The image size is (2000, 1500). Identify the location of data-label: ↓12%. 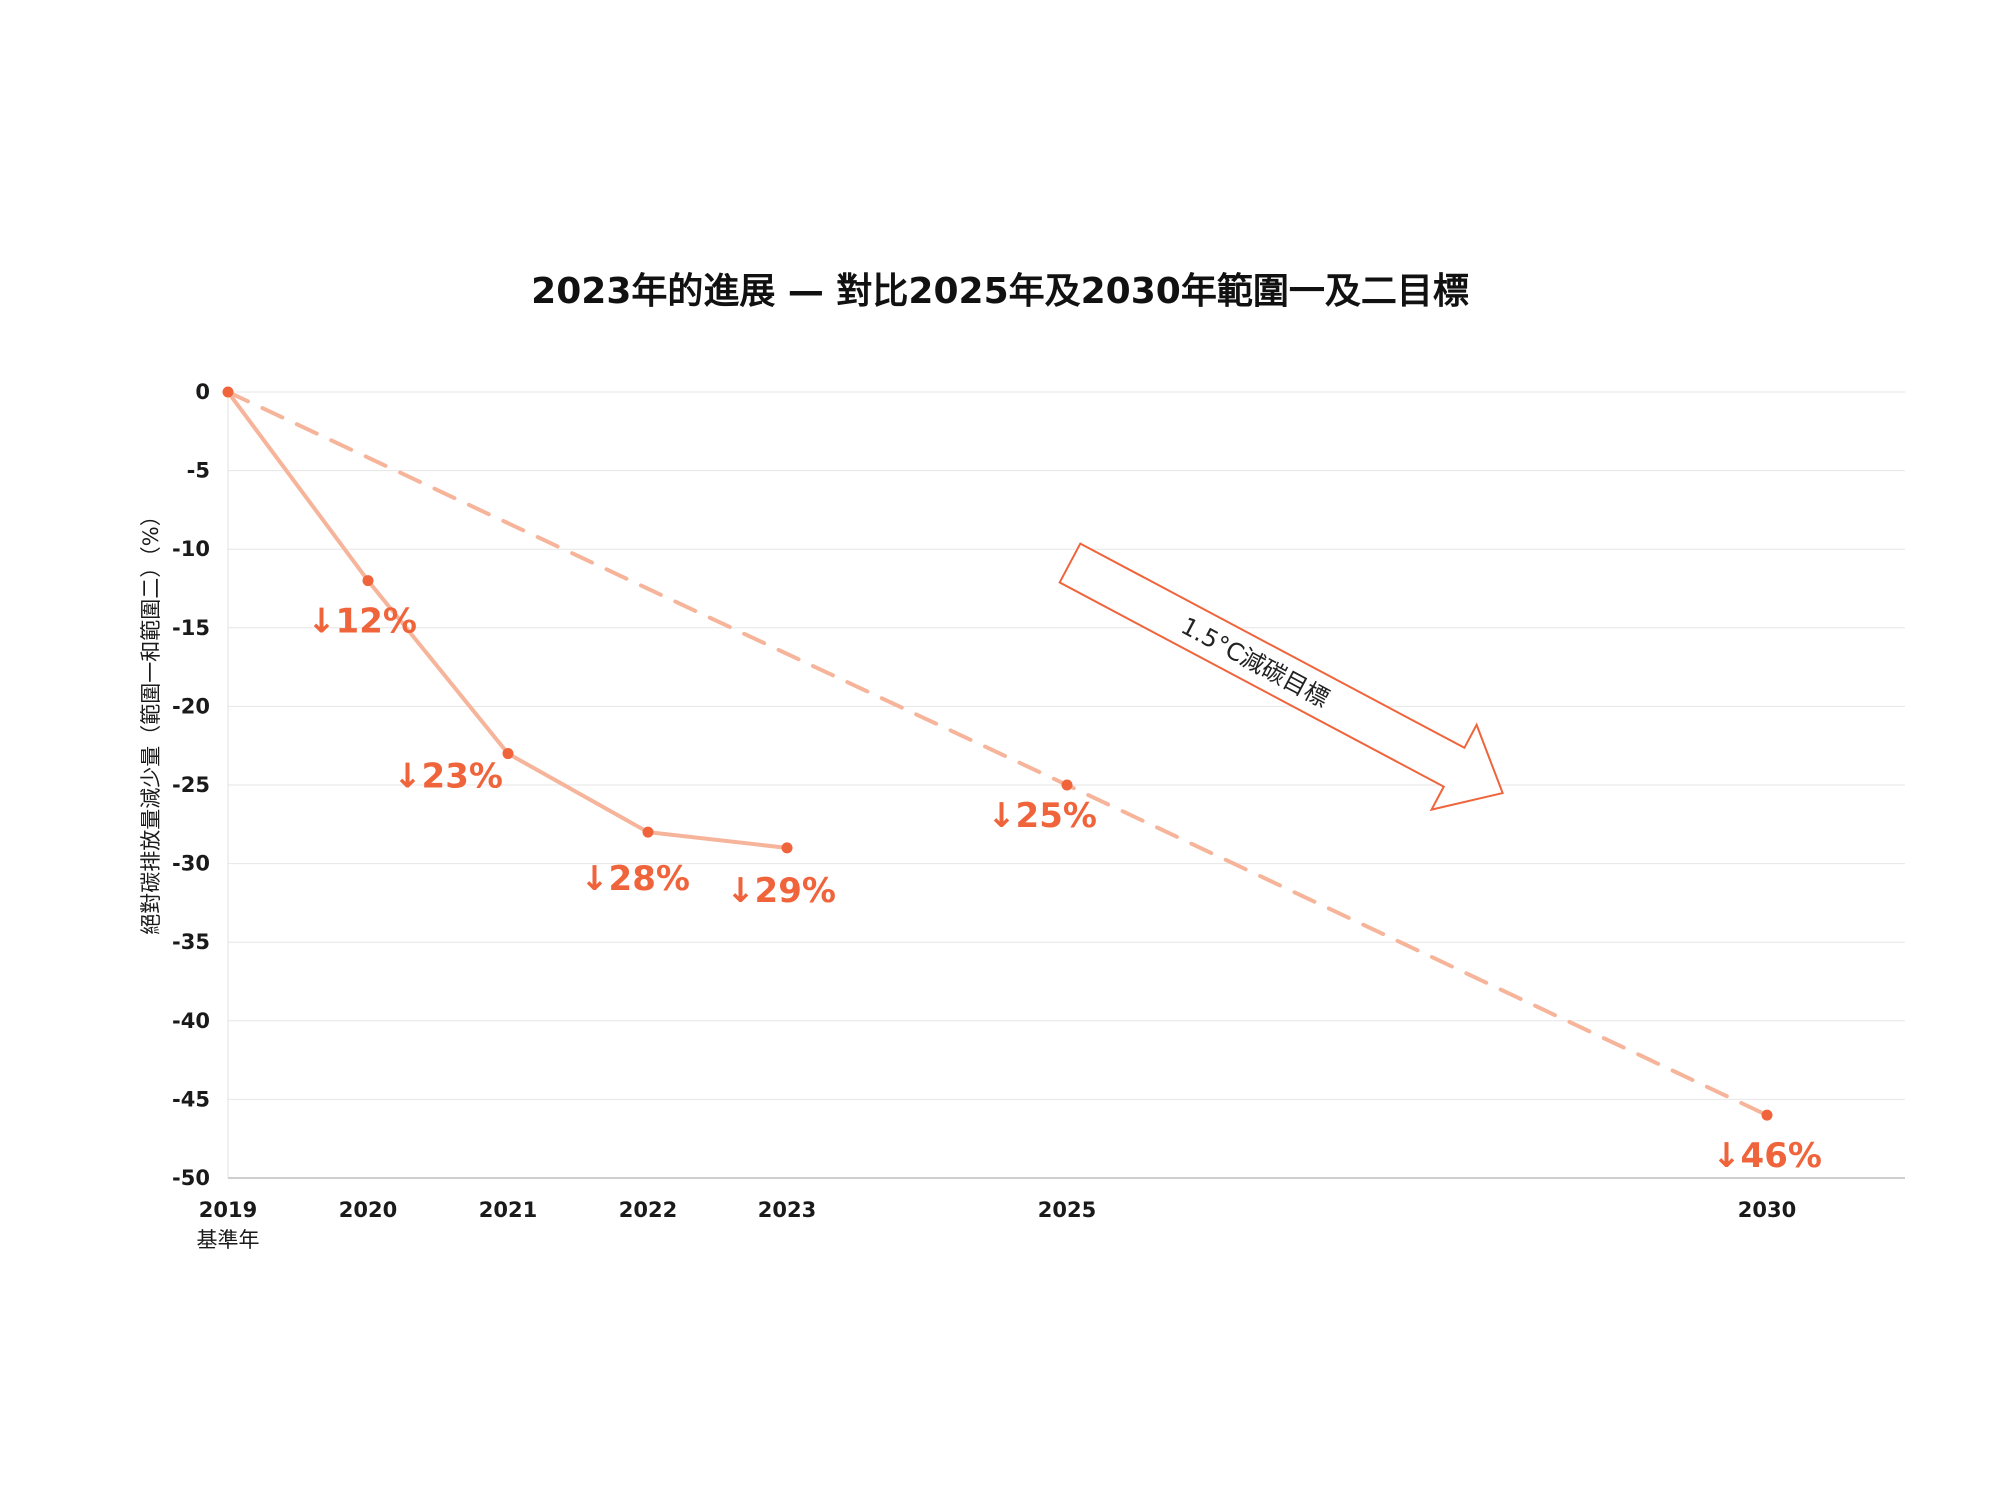
(362, 622).